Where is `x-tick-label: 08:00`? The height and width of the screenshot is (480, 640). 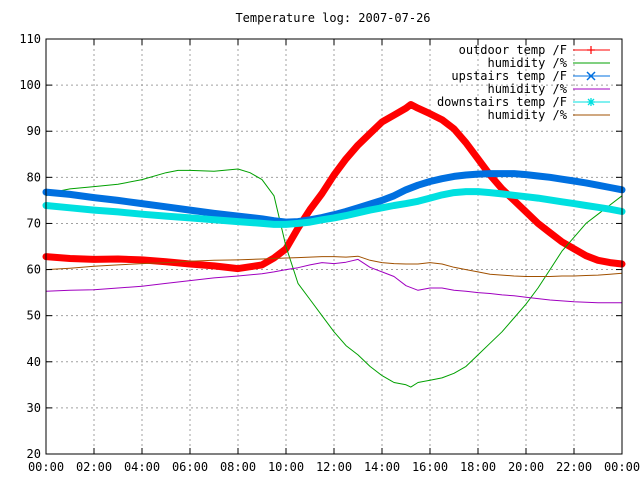
x-tick-label: 08:00 is located at coordinates (238, 467).